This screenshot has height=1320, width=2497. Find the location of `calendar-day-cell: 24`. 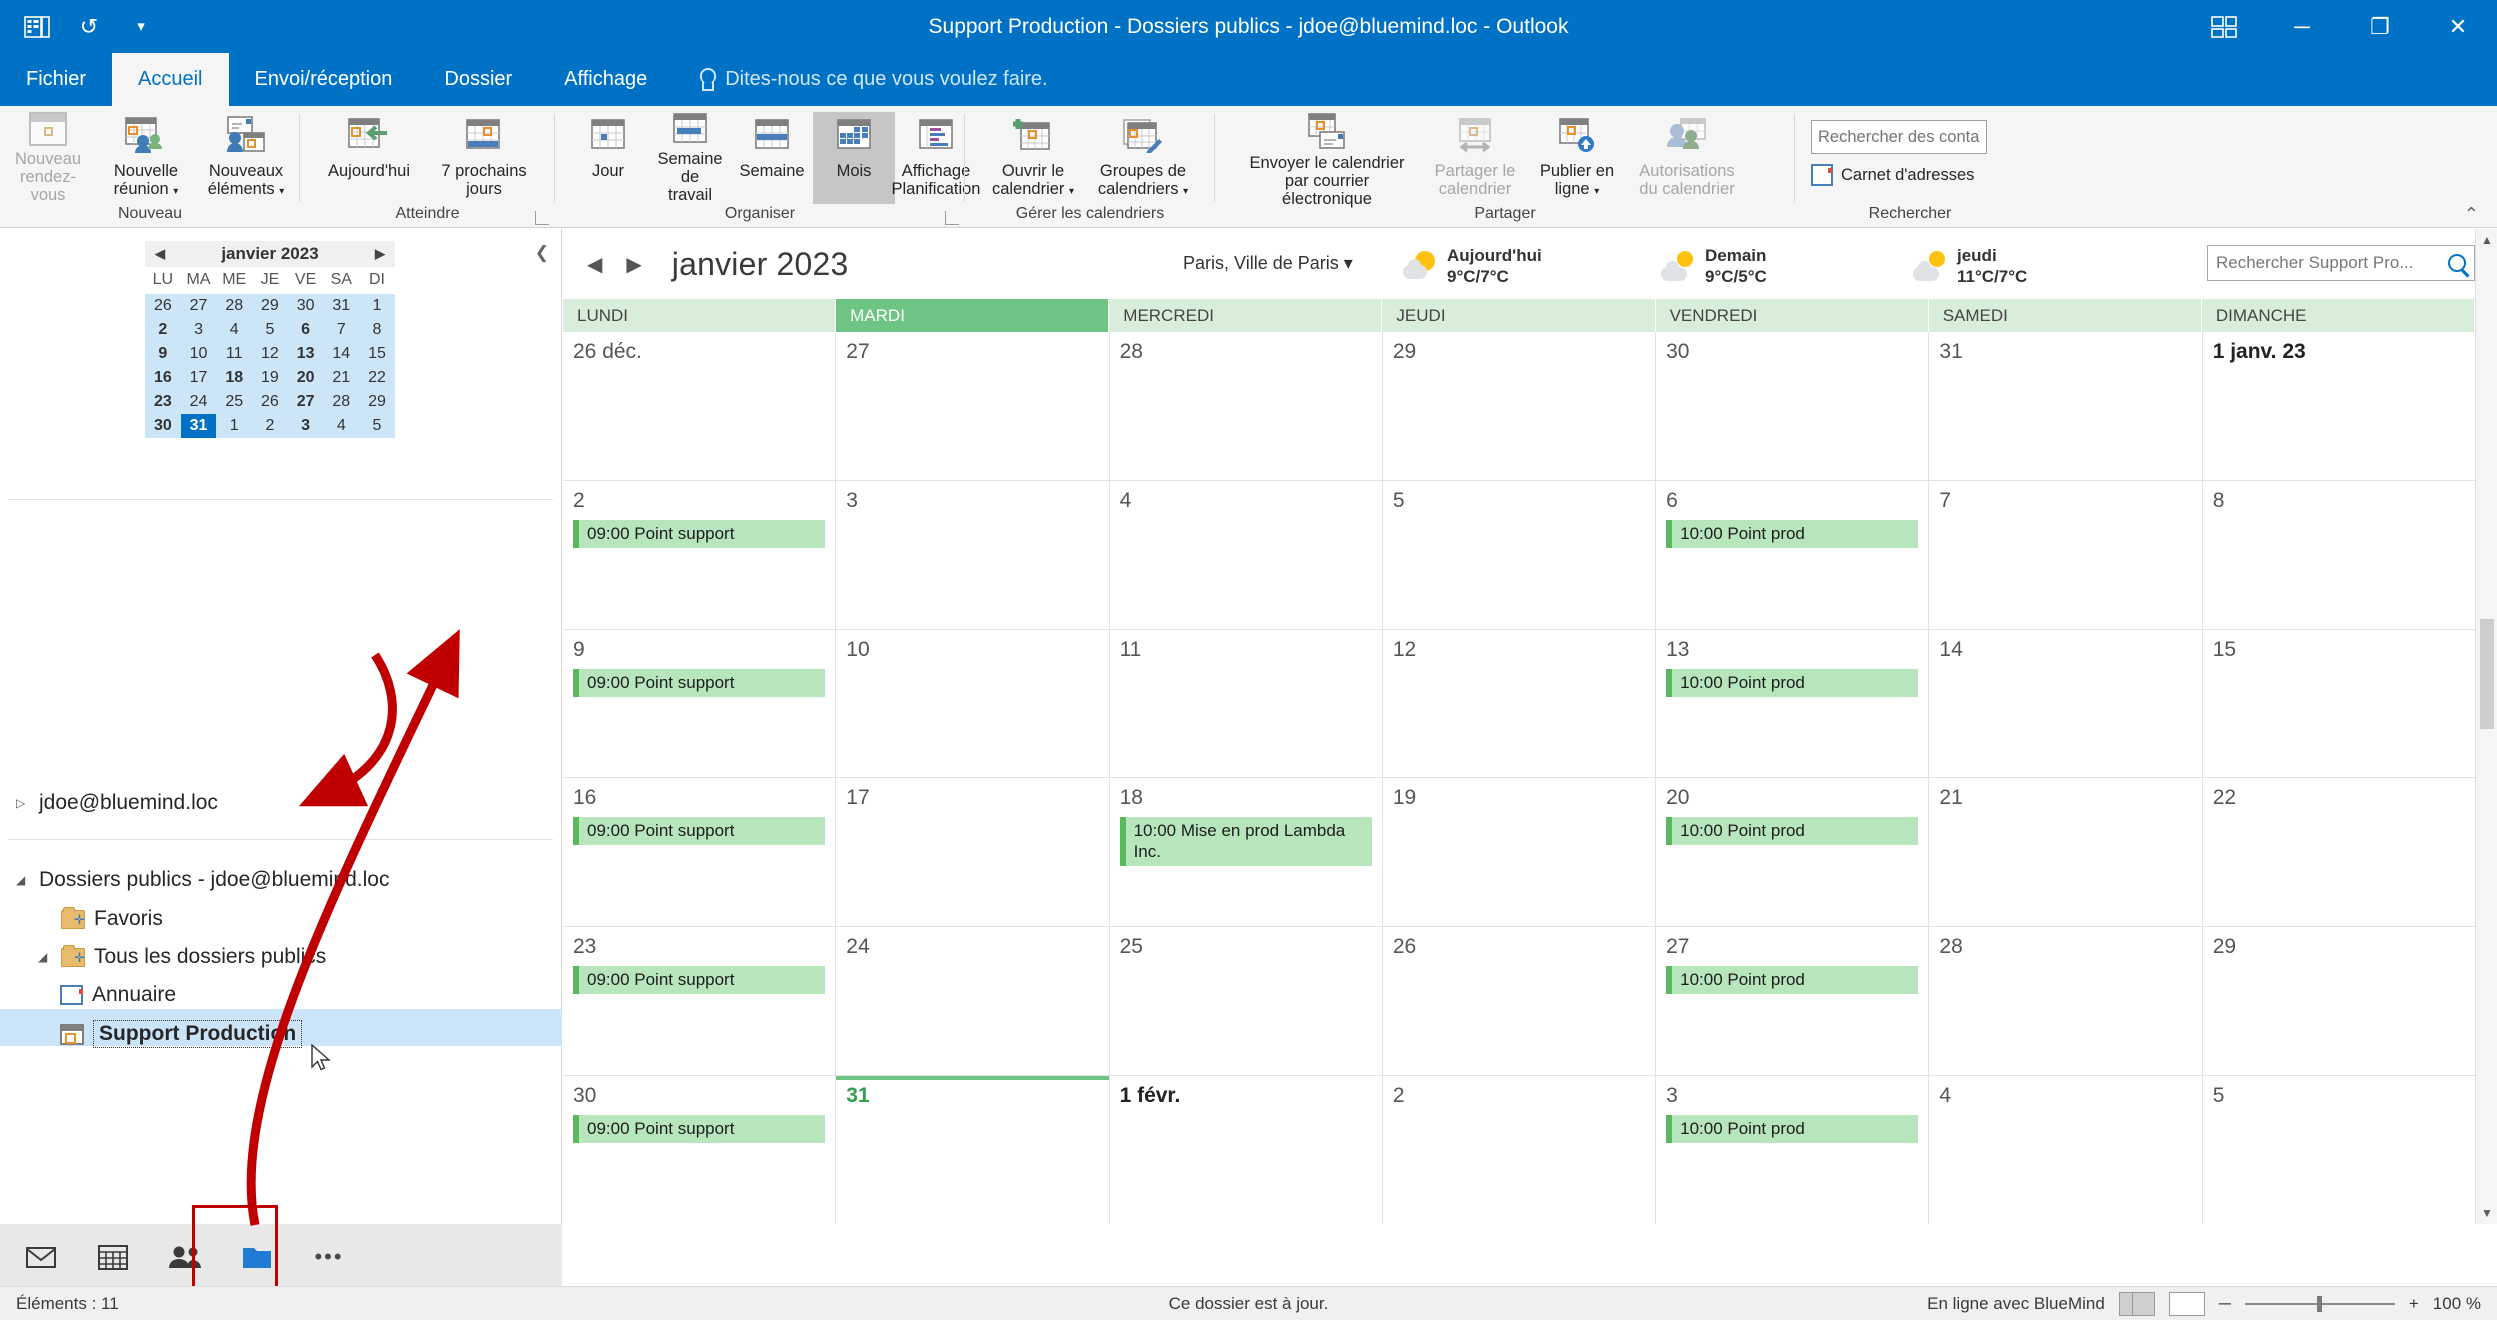

calendar-day-cell: 24 is located at coordinates (973, 1001).